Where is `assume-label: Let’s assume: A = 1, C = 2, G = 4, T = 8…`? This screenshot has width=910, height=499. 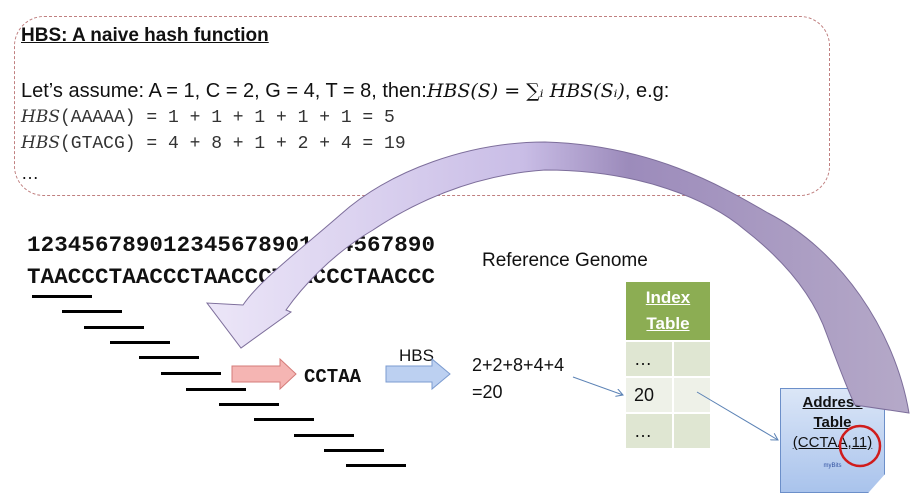
assume-label: Let’s assume: A = 1, C = 2, G = 4, T = 8… is located at coordinates (224, 91).